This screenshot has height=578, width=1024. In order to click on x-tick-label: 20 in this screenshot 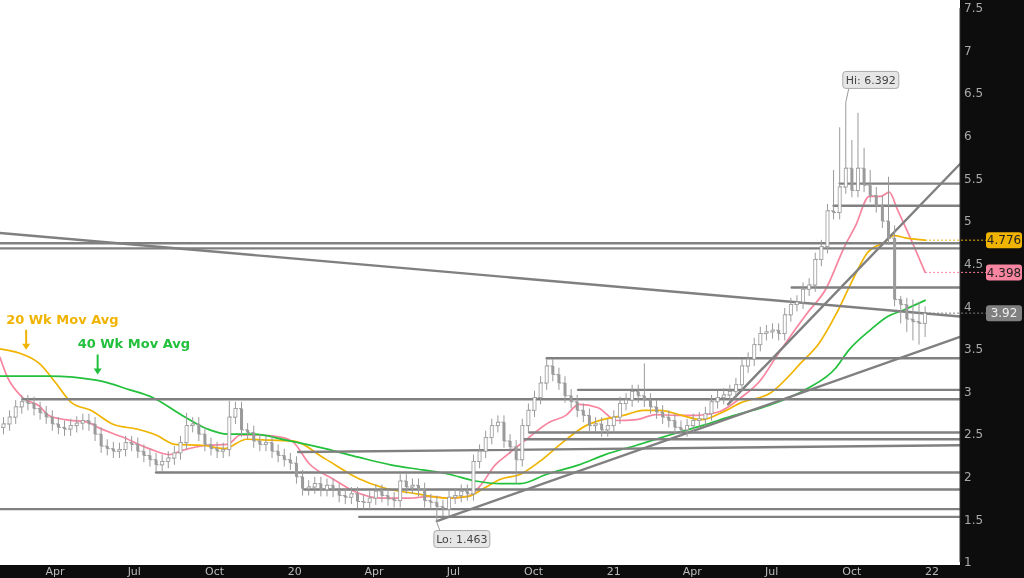, I will do `click(294, 571)`.